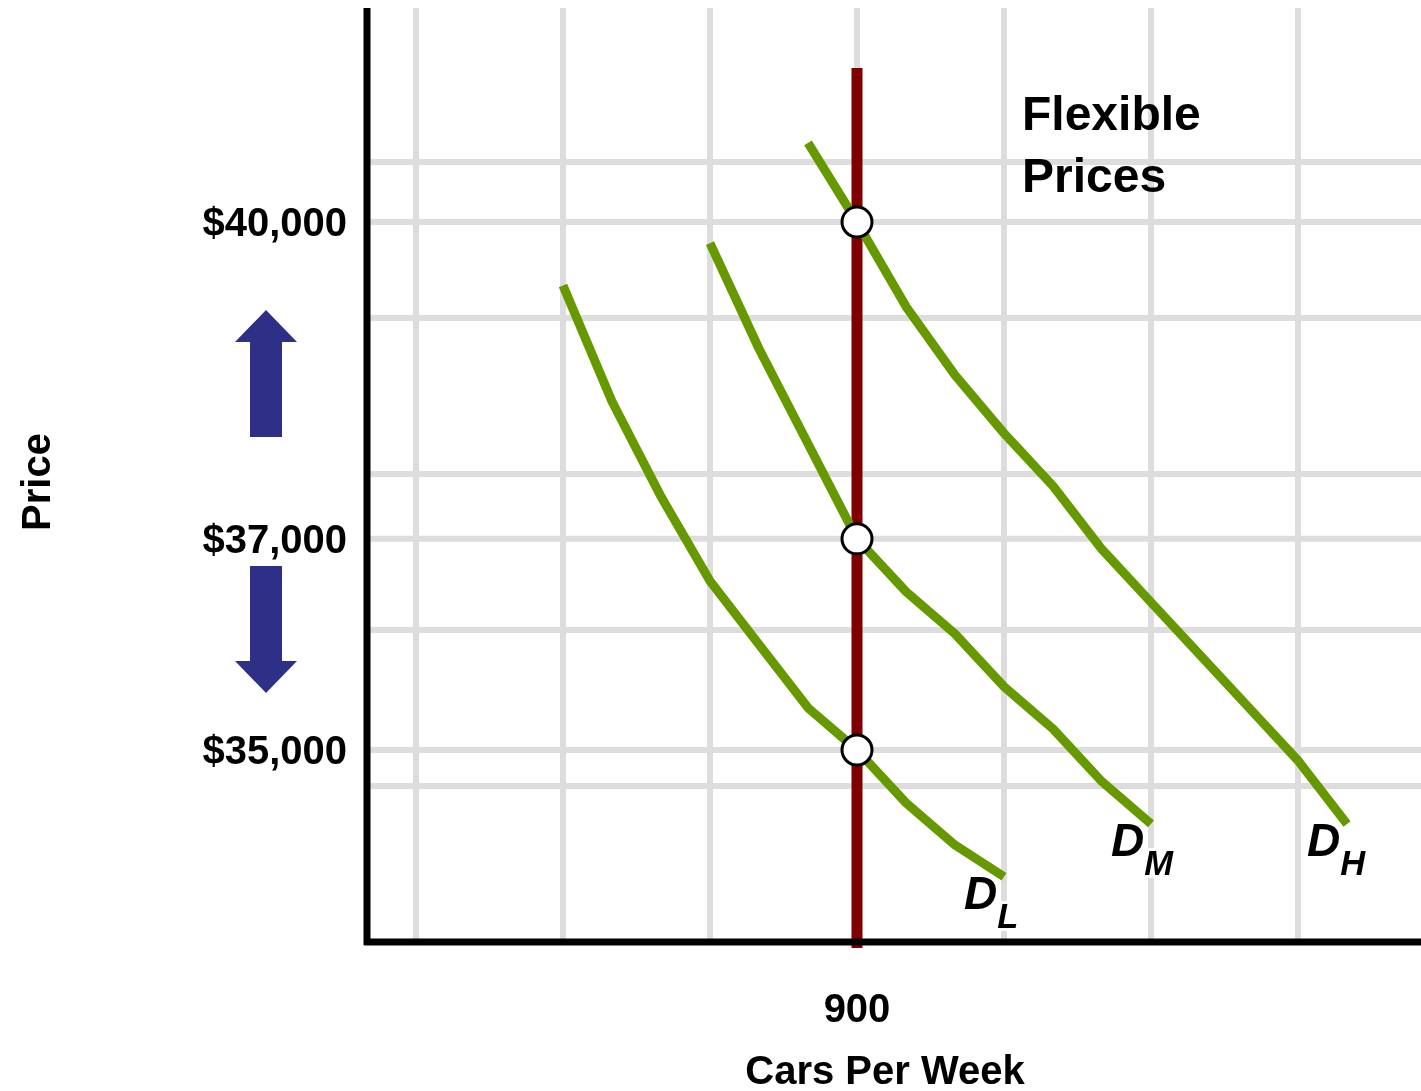 The height and width of the screenshot is (1091, 1421). What do you see at coordinates (274, 538) in the screenshot?
I see `y-tick-label: $37,000` at bounding box center [274, 538].